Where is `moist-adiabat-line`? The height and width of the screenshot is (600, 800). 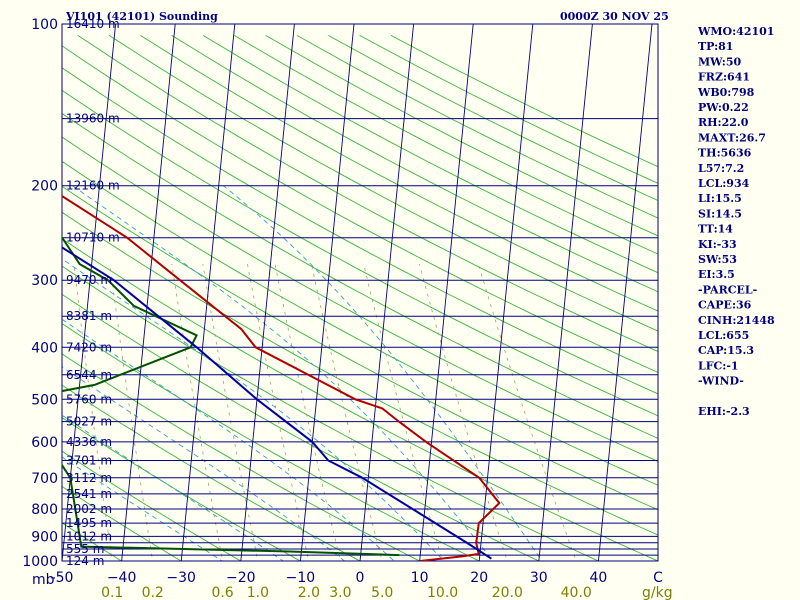 moist-adiabat-line is located at coordinates (204, 463).